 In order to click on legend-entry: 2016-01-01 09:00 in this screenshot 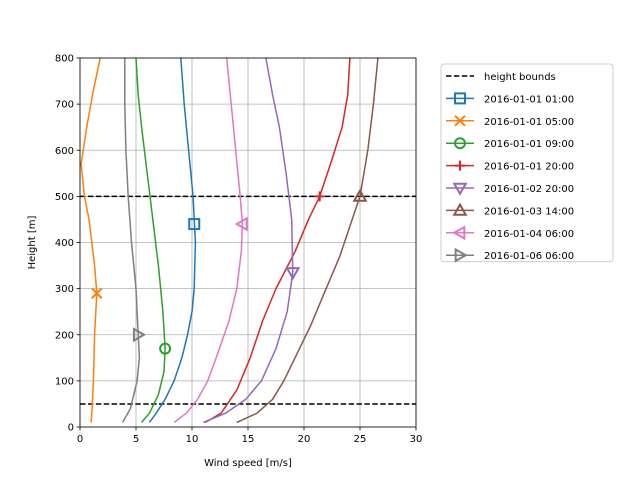, I will do `click(510, 143)`.